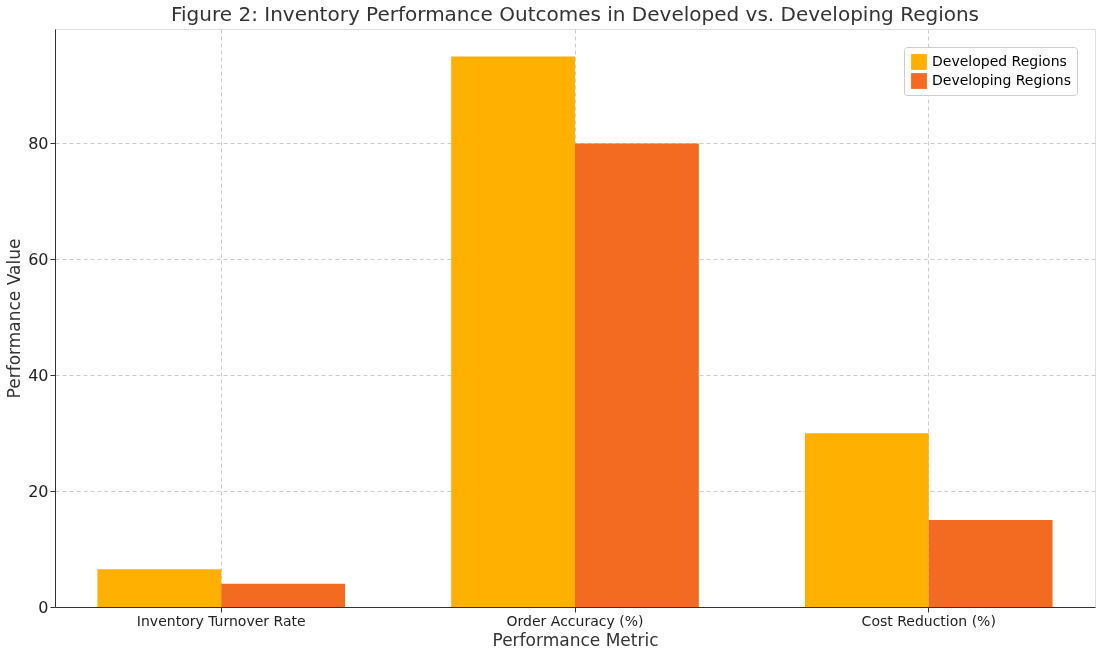  Describe the element at coordinates (575, 620) in the screenshot. I see `x-tick-label: Order Accuracy (%)` at that location.